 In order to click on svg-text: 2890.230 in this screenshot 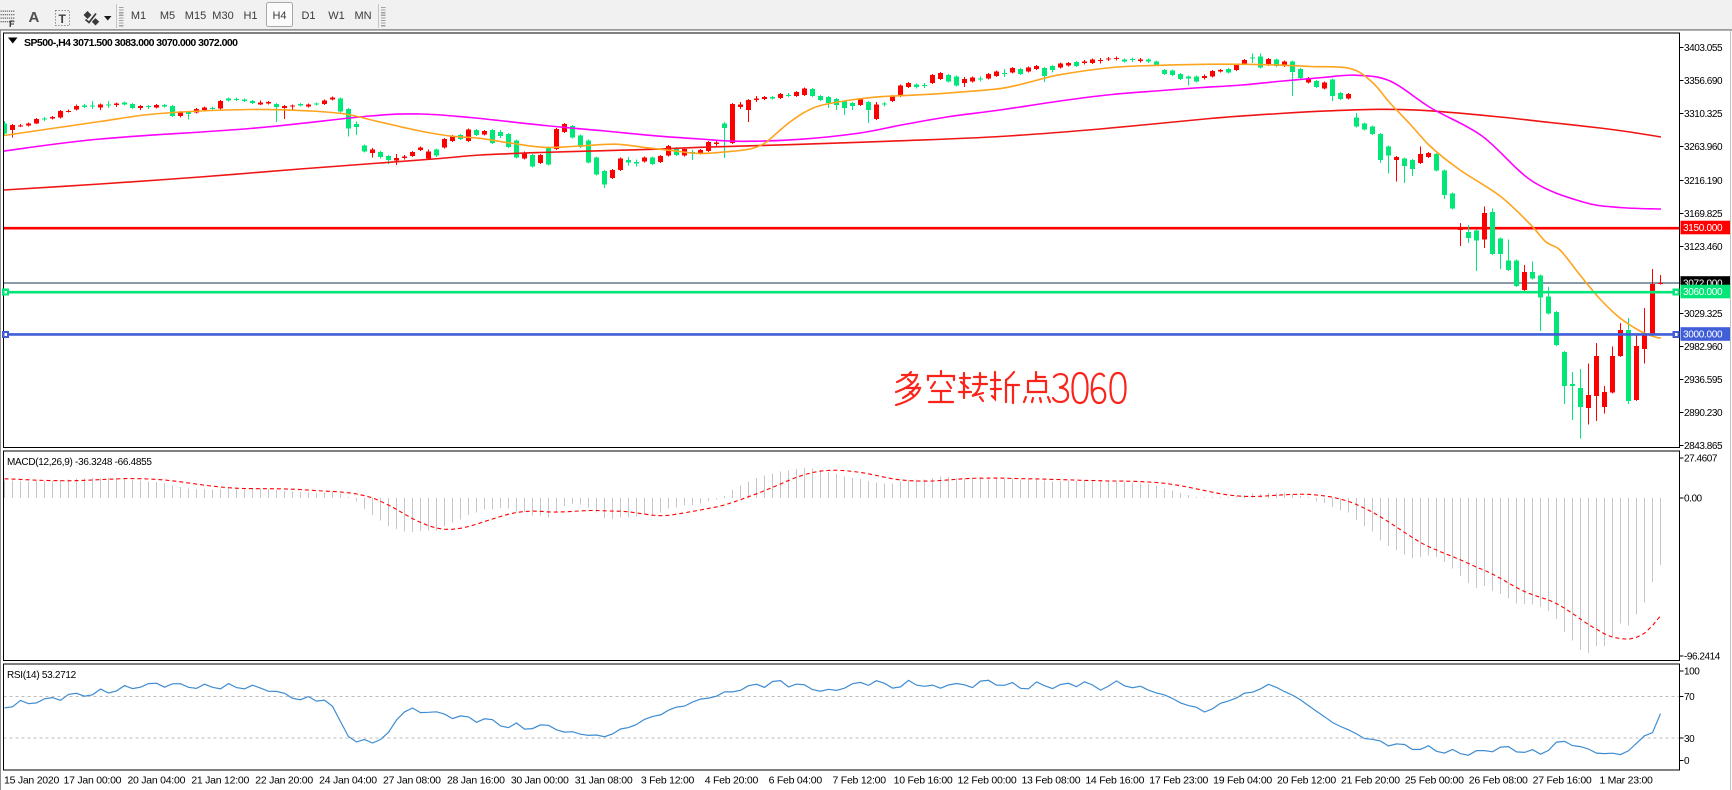, I will do `click(1703, 413)`.